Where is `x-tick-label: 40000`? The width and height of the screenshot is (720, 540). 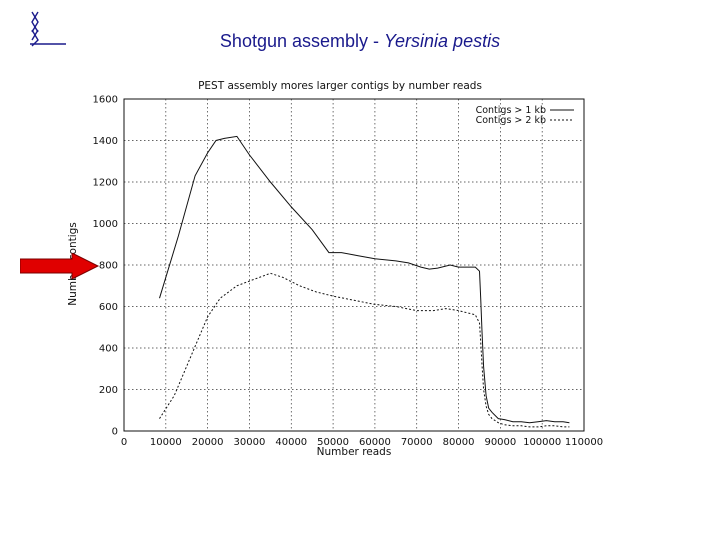 x-tick-label: 40000 is located at coordinates (291, 442).